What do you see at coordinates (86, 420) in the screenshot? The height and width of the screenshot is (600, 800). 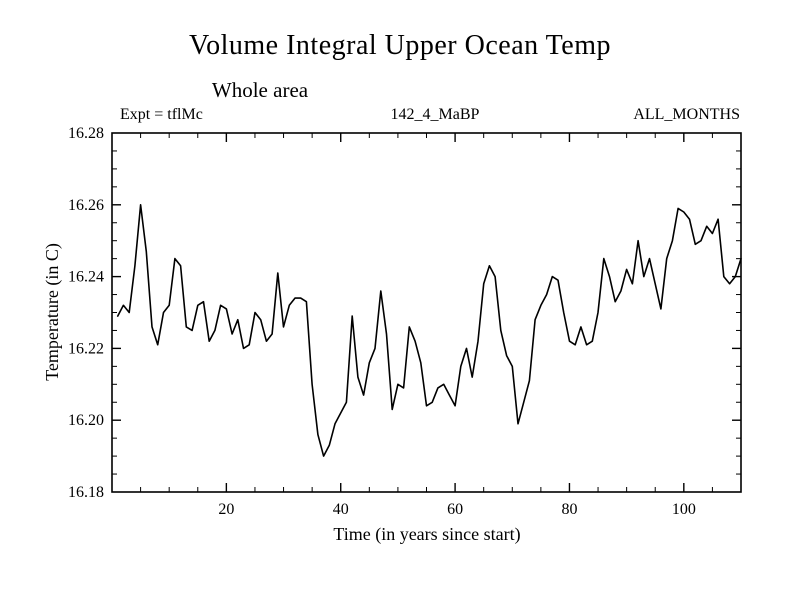 I see `y-tick-label: 16.20` at bounding box center [86, 420].